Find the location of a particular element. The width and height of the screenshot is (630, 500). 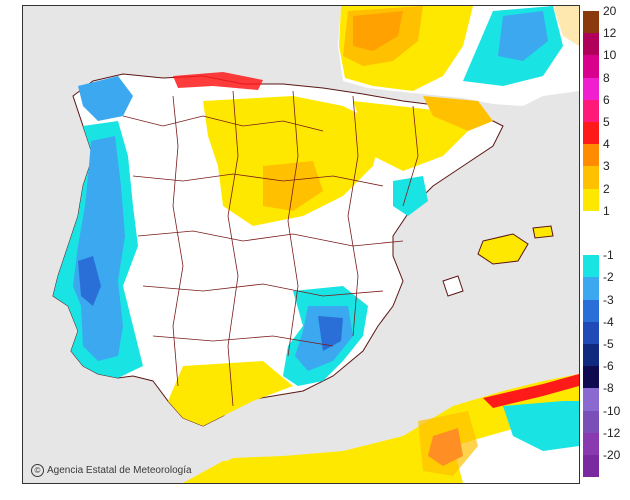

copyright-icon: © is located at coordinates (37, 470).